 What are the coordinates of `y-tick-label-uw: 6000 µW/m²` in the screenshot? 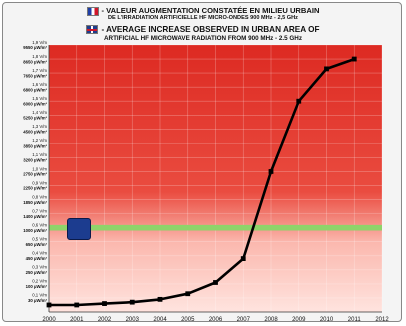 It's located at (35, 103).